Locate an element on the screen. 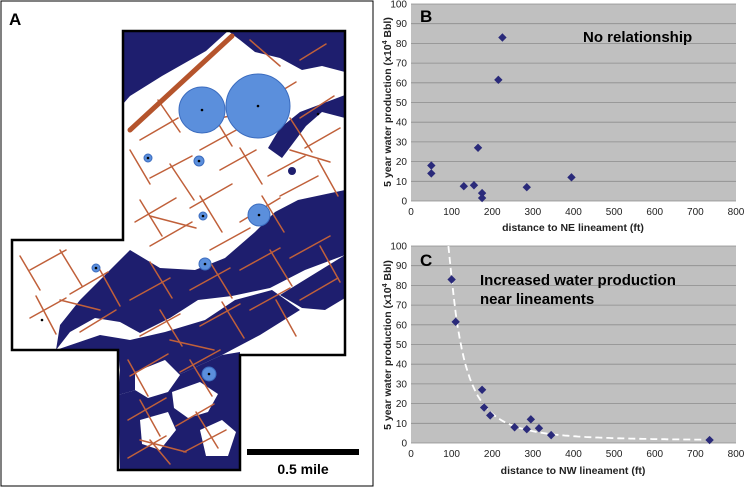 The image size is (750, 487). chart-annotation: No relationship is located at coordinates (637, 37).